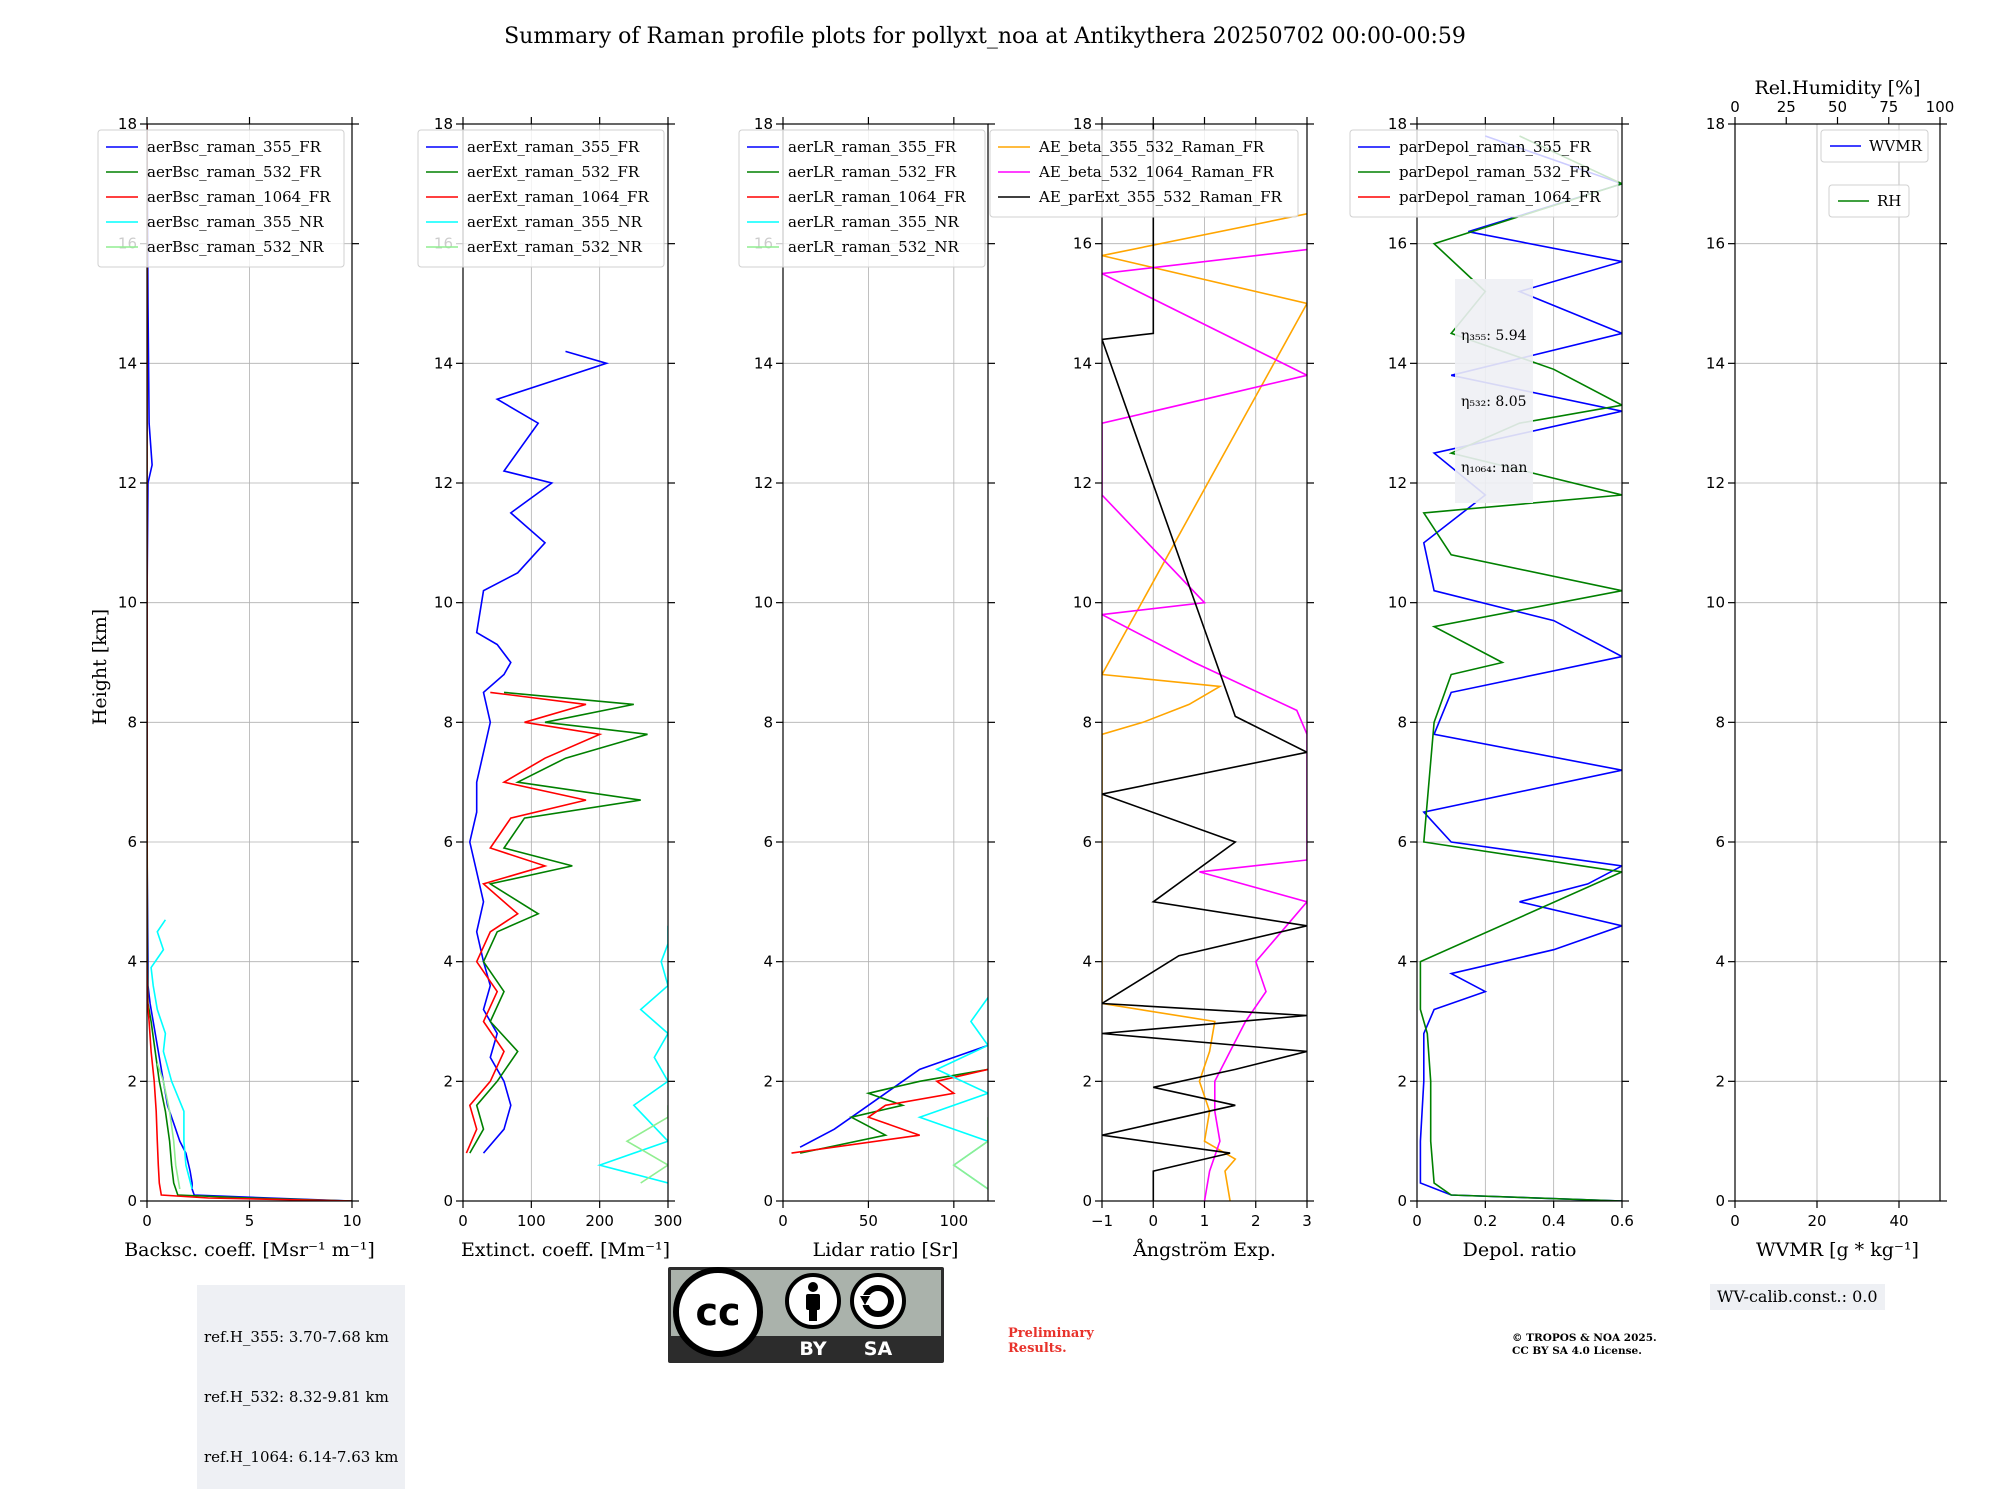 Image resolution: width=2000 pixels, height=1489 pixels. Describe the element at coordinates (100, 667) in the screenshot. I see `height-axis-label: Height [km]` at that location.